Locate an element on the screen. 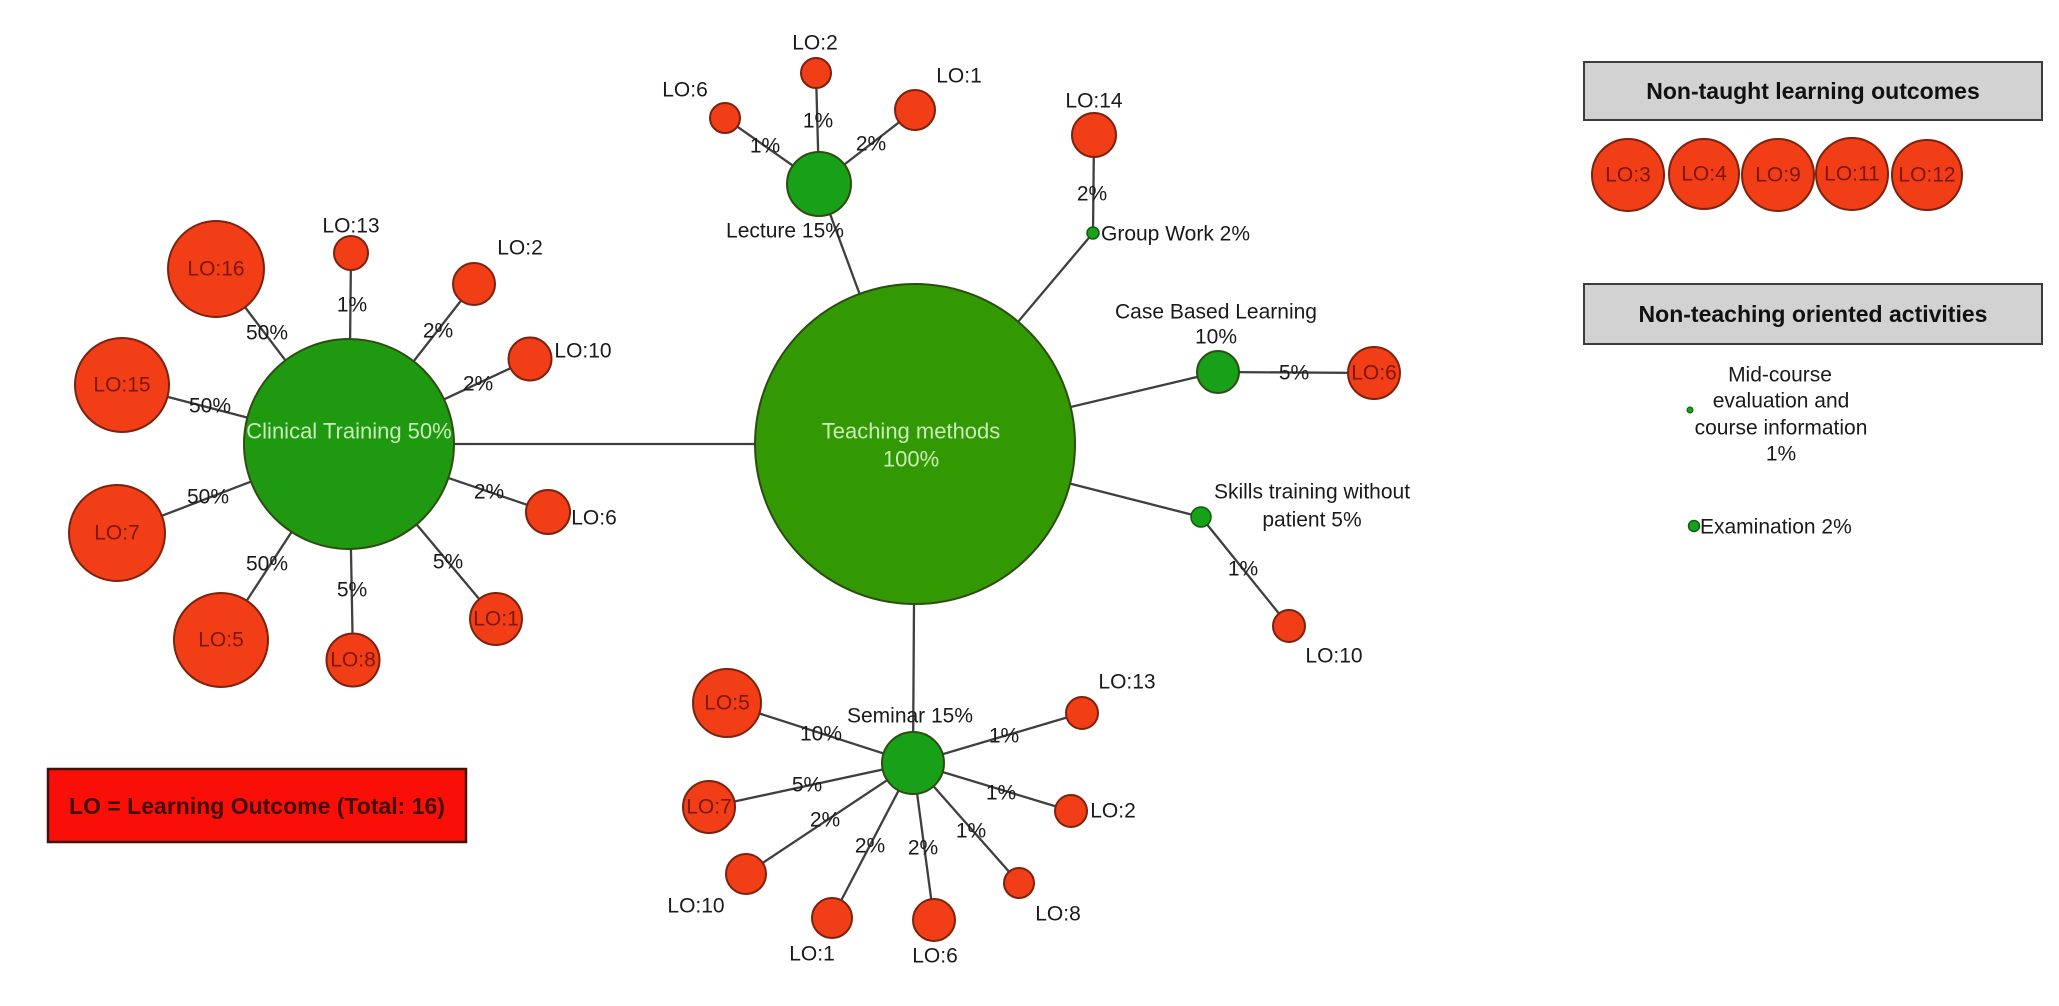 Image resolution: width=2059 pixels, height=1006 pixels. svg-text:LO = Learning Outcome (Total:: LO = Learning Outcome (Total: 16) is located at coordinates (257, 806).